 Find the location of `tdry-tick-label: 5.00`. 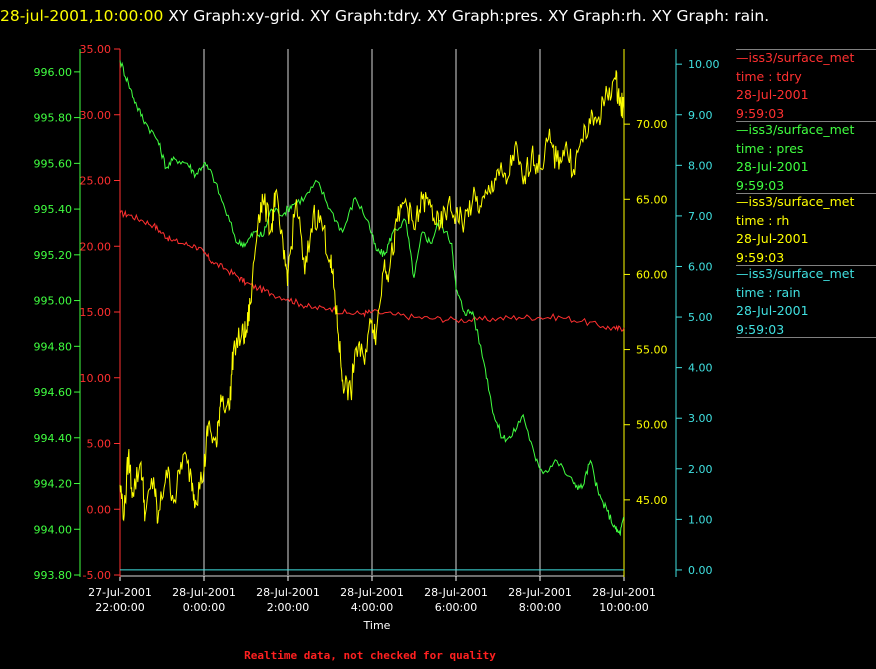

tdry-tick-label: 5.00 is located at coordinates (99, 444).